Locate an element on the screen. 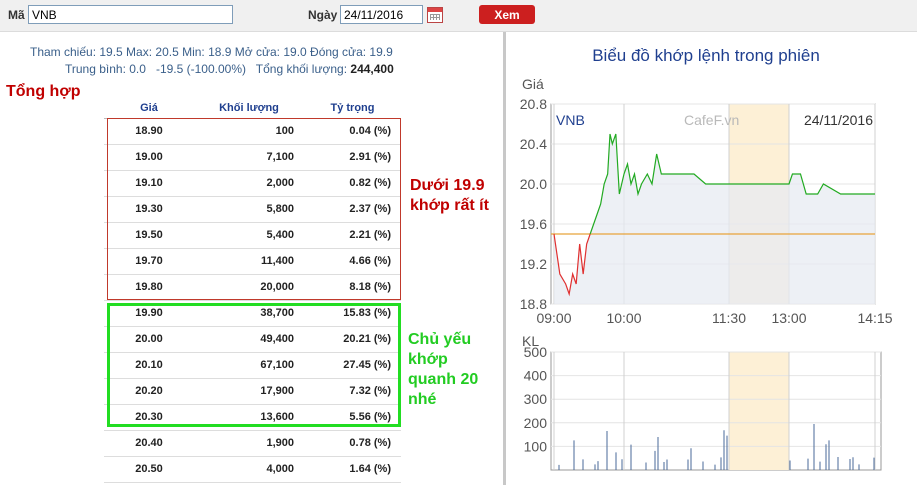 This screenshot has width=917, height=485. red-note-line: khớp rất ít is located at coordinates (449, 205).